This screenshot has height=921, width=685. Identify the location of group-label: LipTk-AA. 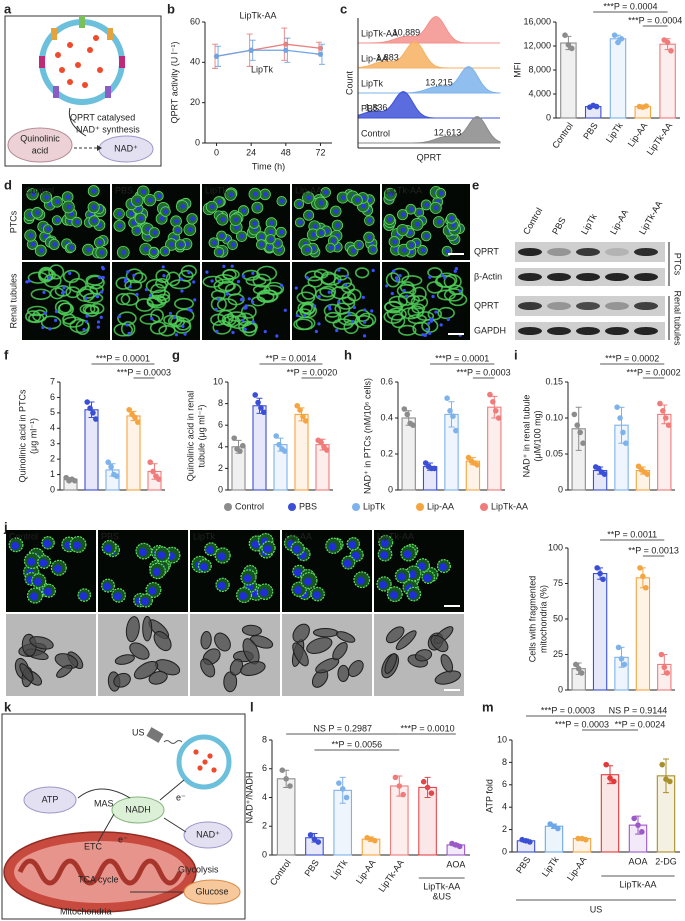
(637, 884).